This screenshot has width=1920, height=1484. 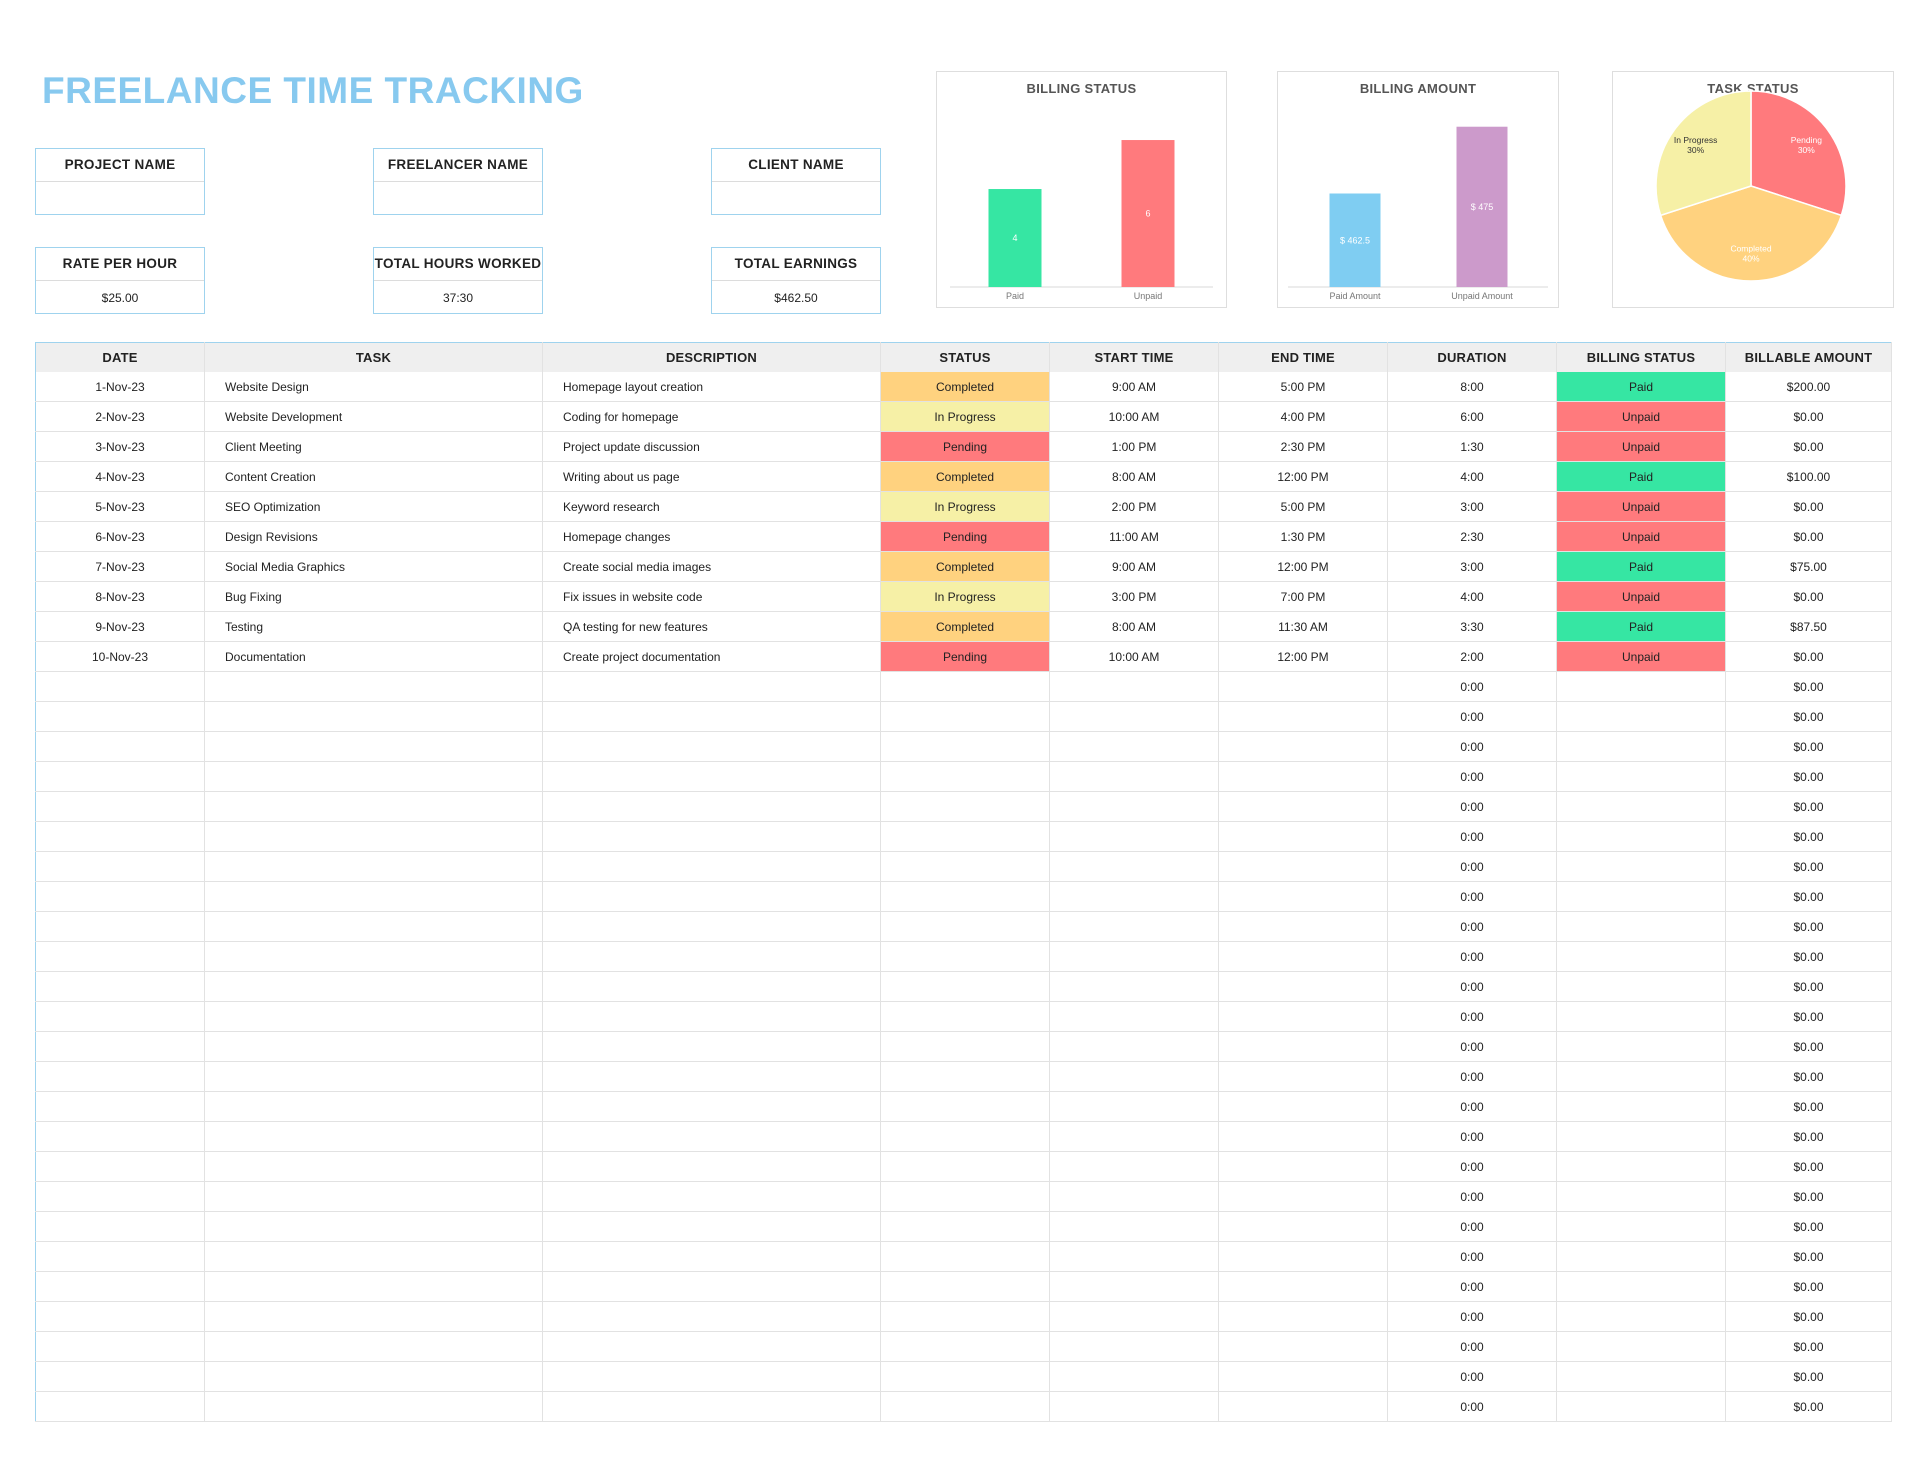 I want to click on freelancer-name-field, so click(x=458, y=198).